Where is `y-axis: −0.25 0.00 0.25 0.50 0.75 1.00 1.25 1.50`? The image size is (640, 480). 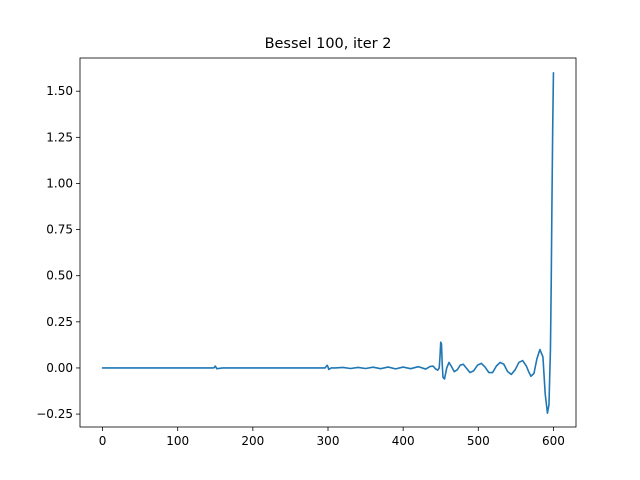 y-axis: −0.25 0.00 0.25 0.50 0.75 1.00 1.25 1.50 is located at coordinates (58, 252).